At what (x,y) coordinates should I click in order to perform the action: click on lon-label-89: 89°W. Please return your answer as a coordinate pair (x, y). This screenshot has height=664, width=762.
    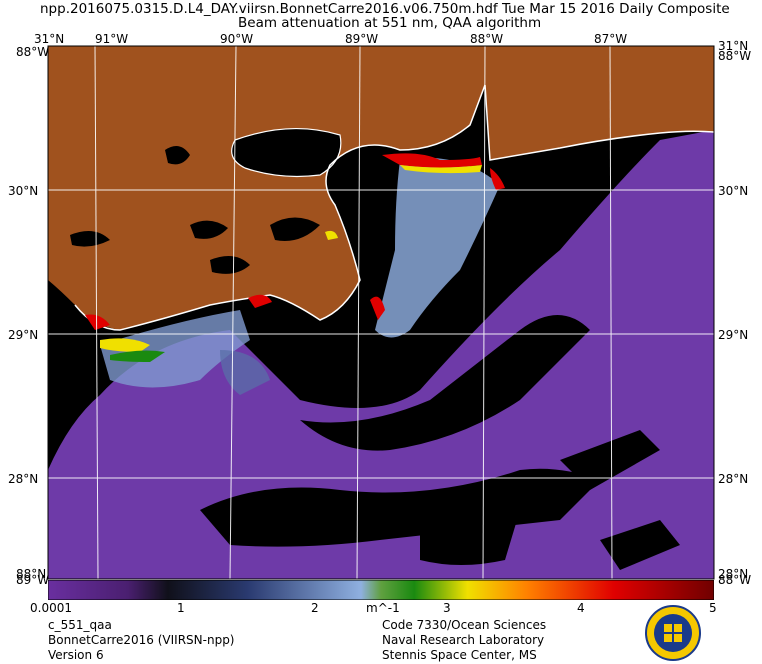
    Looking at the image, I should click on (362, 39).